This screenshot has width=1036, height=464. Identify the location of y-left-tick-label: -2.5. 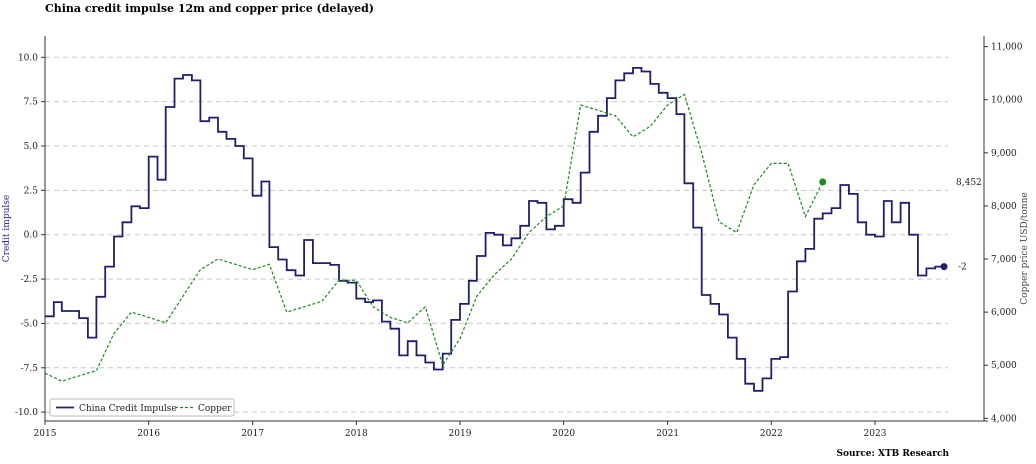
(30, 280).